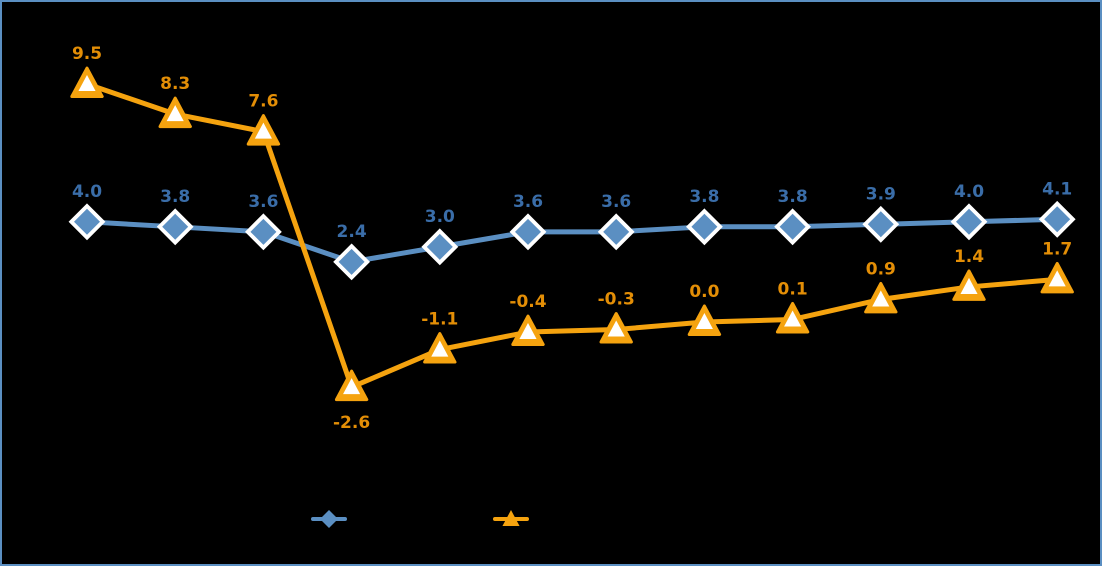 This screenshot has width=1102, height=566. I want to click on legend-entry-orange, so click(511, 518).